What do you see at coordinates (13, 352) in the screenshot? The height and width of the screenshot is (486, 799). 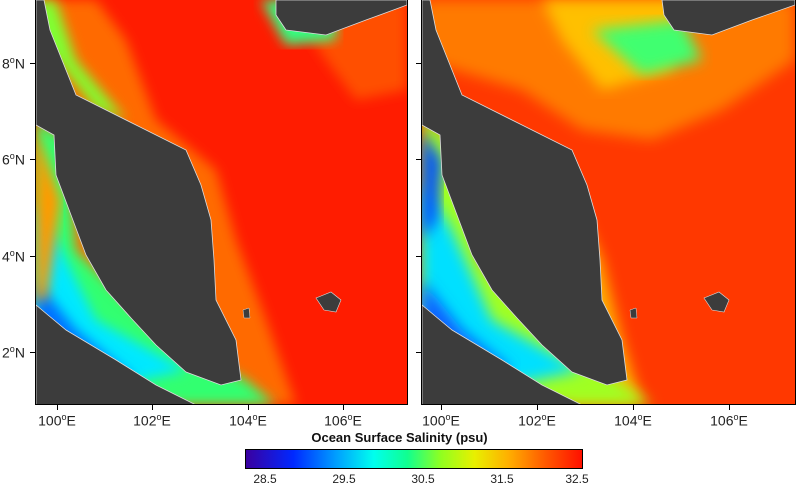 I see `lat-label-2n: 2oN` at bounding box center [13, 352].